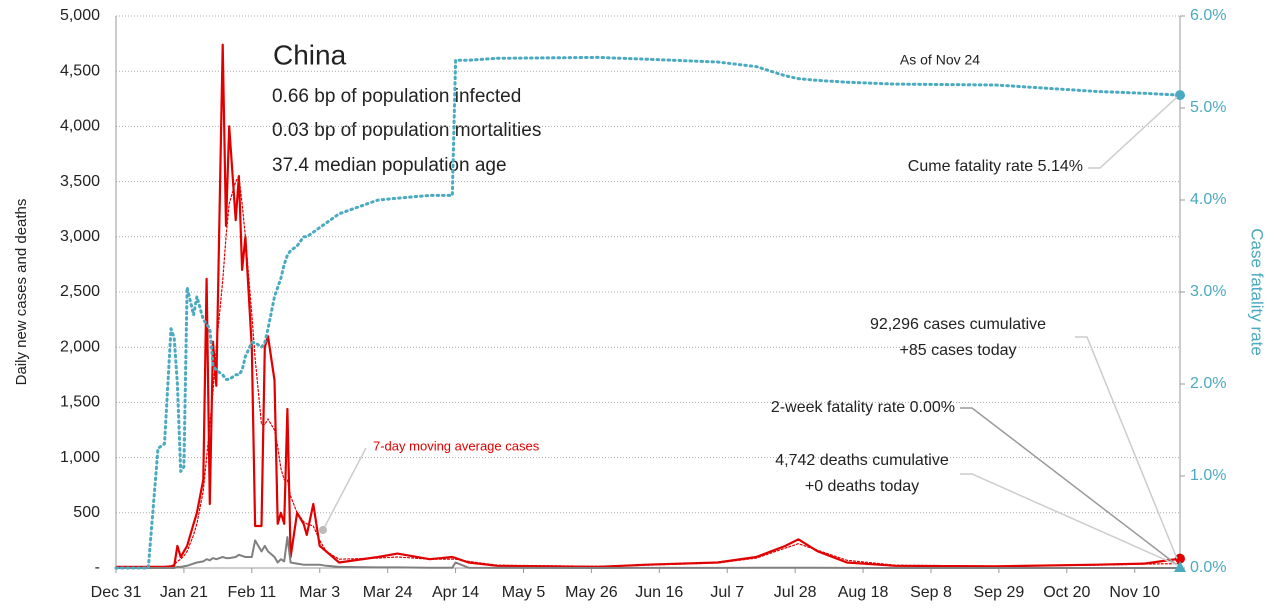 The image size is (1274, 610). I want to click on y2-tick-label: 2.0%, so click(1208, 383).